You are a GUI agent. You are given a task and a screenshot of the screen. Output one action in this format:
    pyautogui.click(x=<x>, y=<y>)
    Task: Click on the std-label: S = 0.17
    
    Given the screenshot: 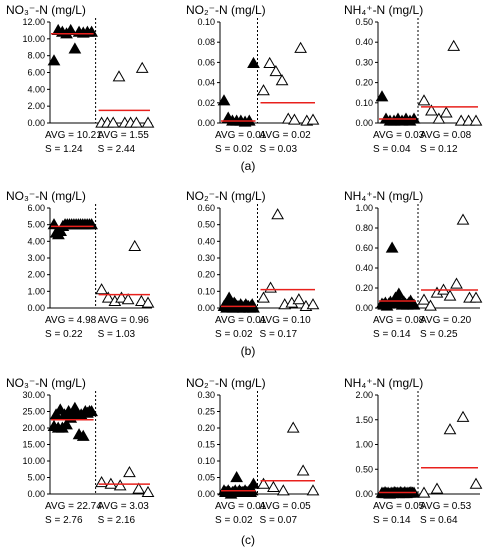 What is the action you would take?
    pyautogui.click(x=279, y=334)
    